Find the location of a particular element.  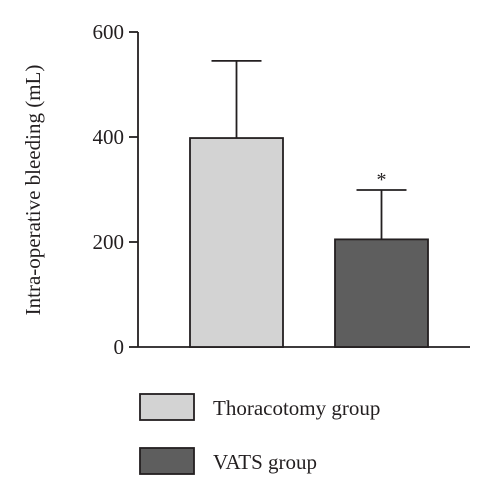

y-tick-label: 600 is located at coordinates (109, 32).